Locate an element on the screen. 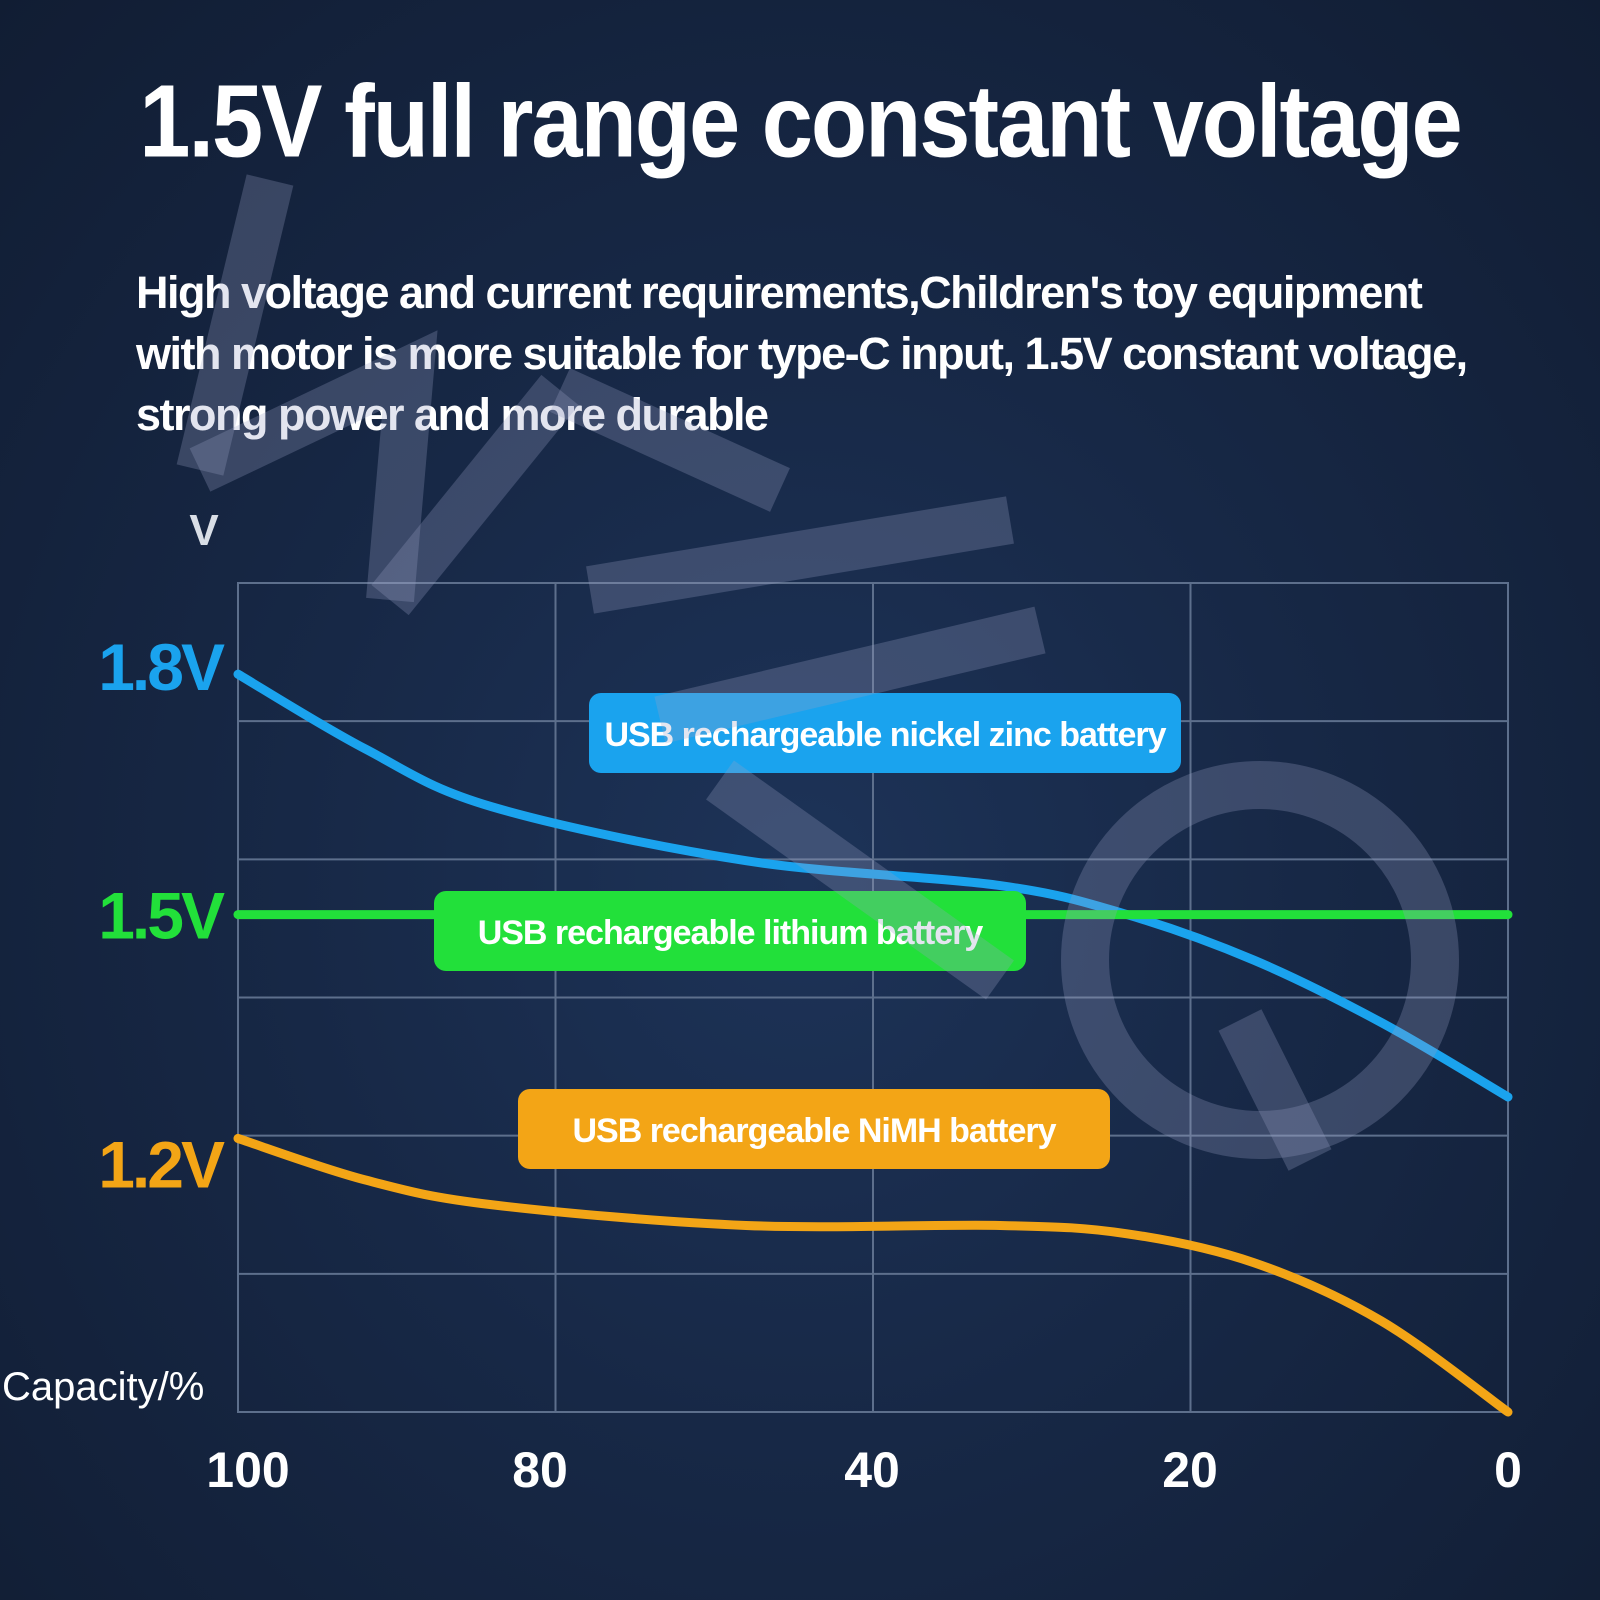  y-tick-label: 1.2V is located at coordinates (161, 1164).